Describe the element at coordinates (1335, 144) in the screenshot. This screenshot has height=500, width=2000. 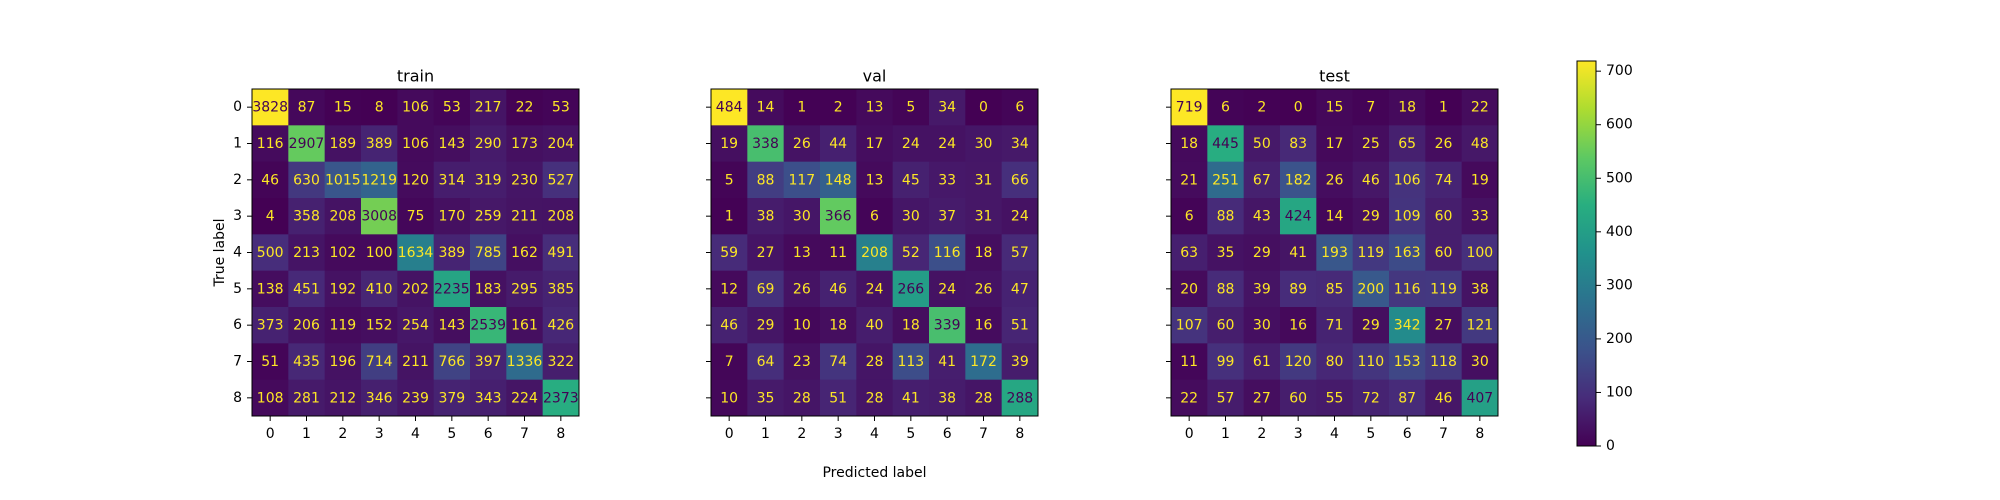
I see `cell-value-label: 17` at that location.